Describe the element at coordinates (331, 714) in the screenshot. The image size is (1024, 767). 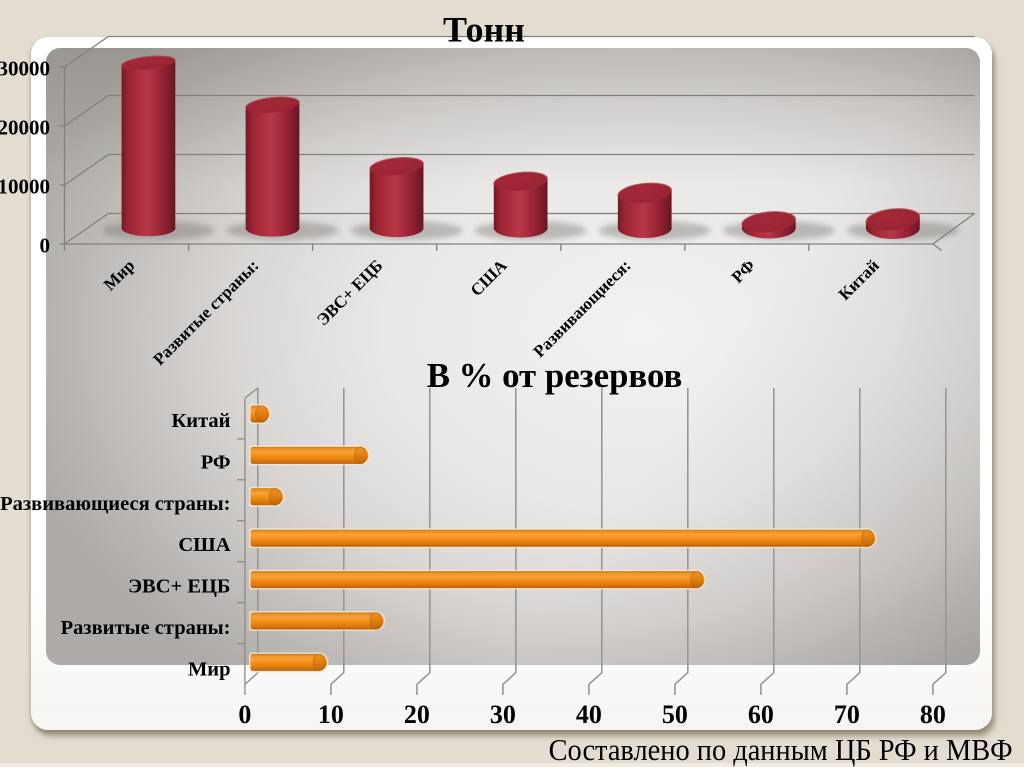
I see `svg-text: 10` at that location.